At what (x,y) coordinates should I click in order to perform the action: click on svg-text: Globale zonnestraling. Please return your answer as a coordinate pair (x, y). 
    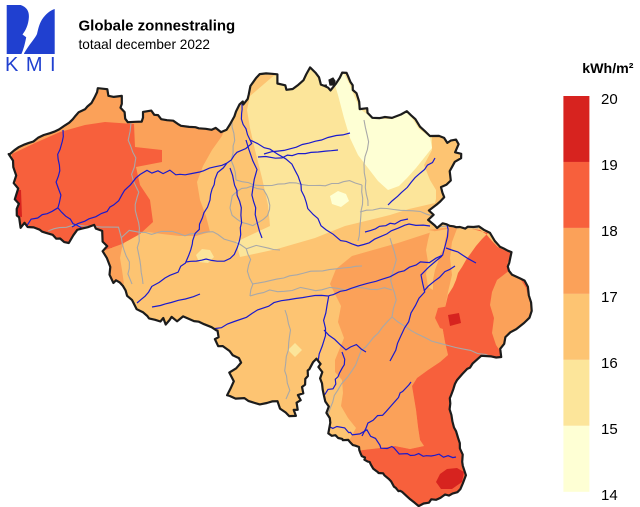
    Looking at the image, I should click on (157, 26).